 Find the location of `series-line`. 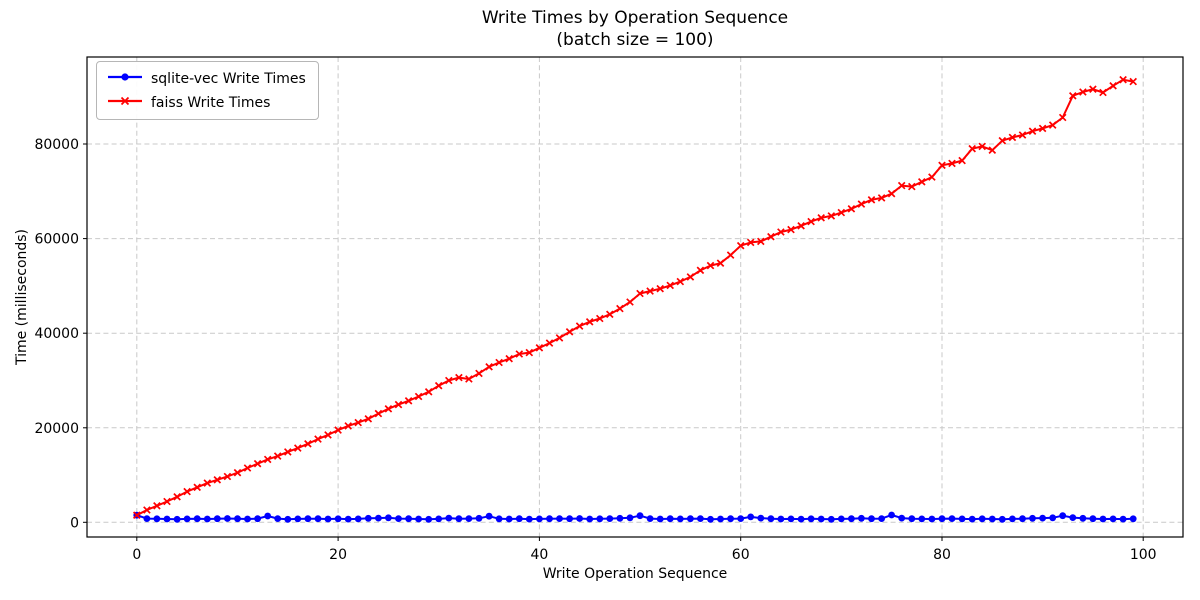

series-line is located at coordinates (635, 517).